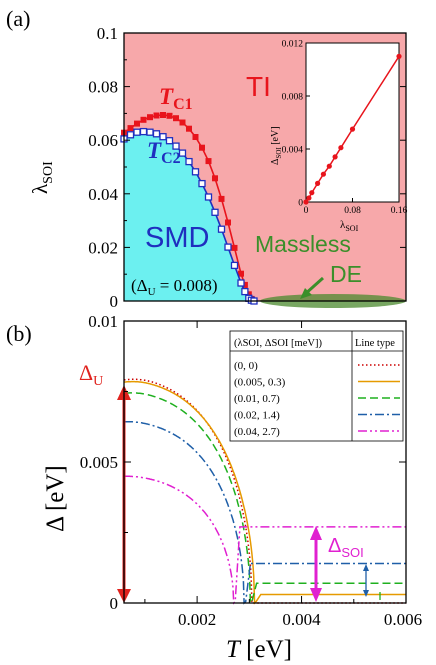 The image size is (436, 665). I want to click on delta-u-note: (ΔU = 0.008), so click(174, 287).